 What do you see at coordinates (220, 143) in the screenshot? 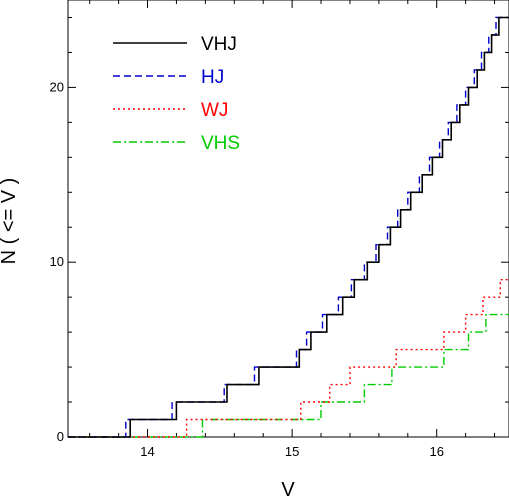
I see `legend-label-vhs: VHS` at bounding box center [220, 143].